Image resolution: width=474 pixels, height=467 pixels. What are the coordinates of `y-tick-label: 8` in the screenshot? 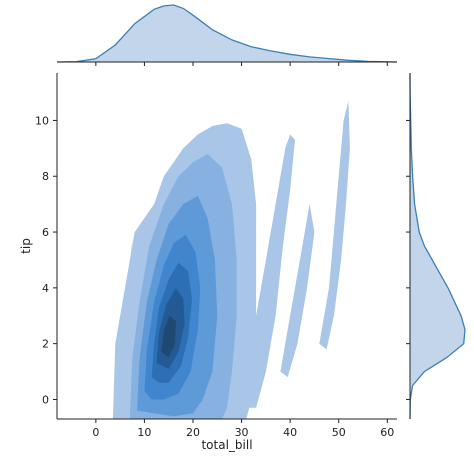 It's located at (45, 176).